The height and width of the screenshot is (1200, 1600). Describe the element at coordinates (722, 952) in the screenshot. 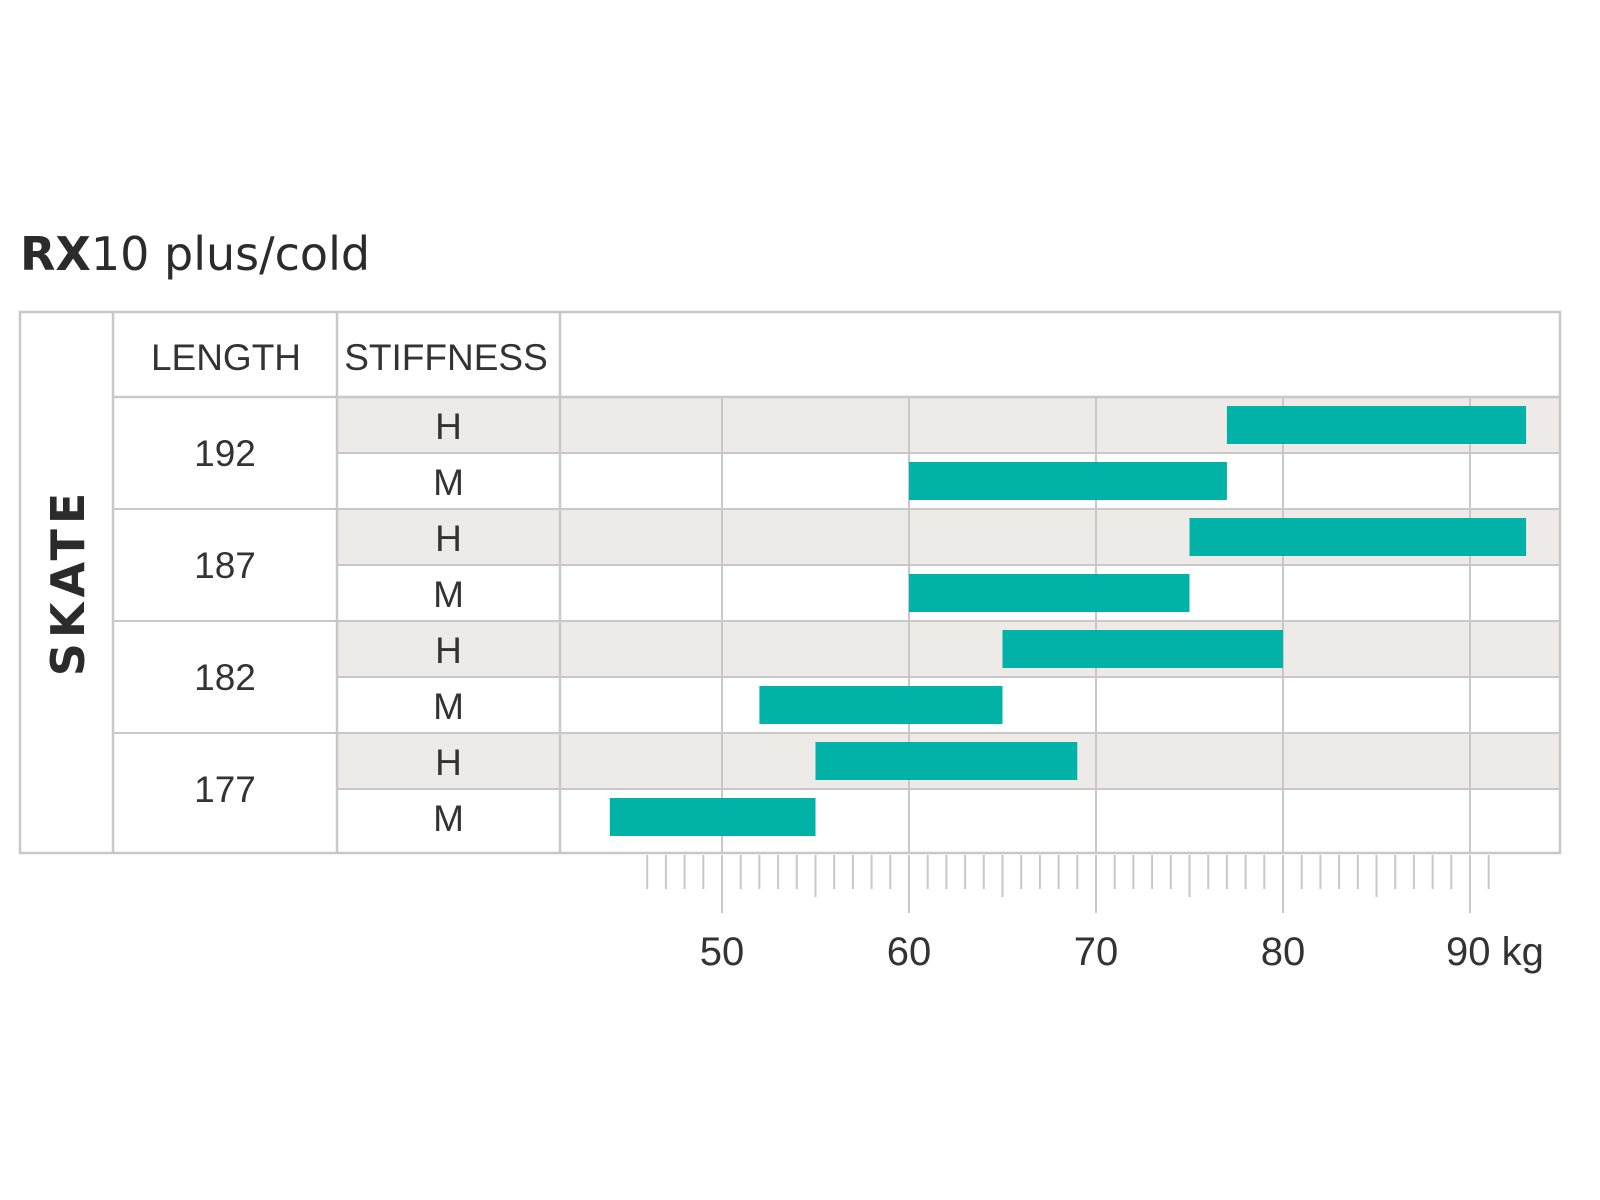

I see `tick-label: 50` at that location.